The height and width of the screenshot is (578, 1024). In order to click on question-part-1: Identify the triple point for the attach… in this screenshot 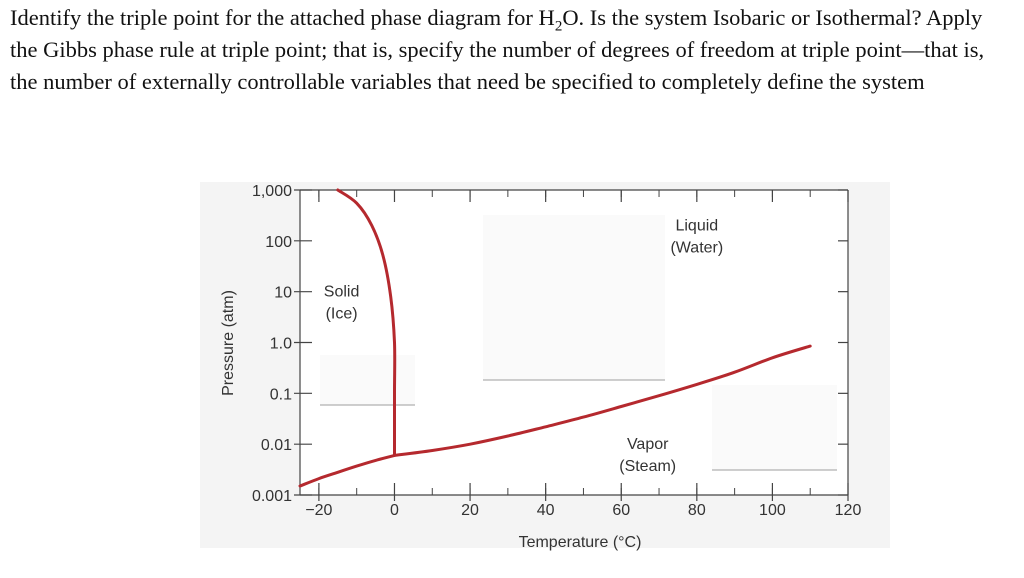, I will do `click(282, 17)`.